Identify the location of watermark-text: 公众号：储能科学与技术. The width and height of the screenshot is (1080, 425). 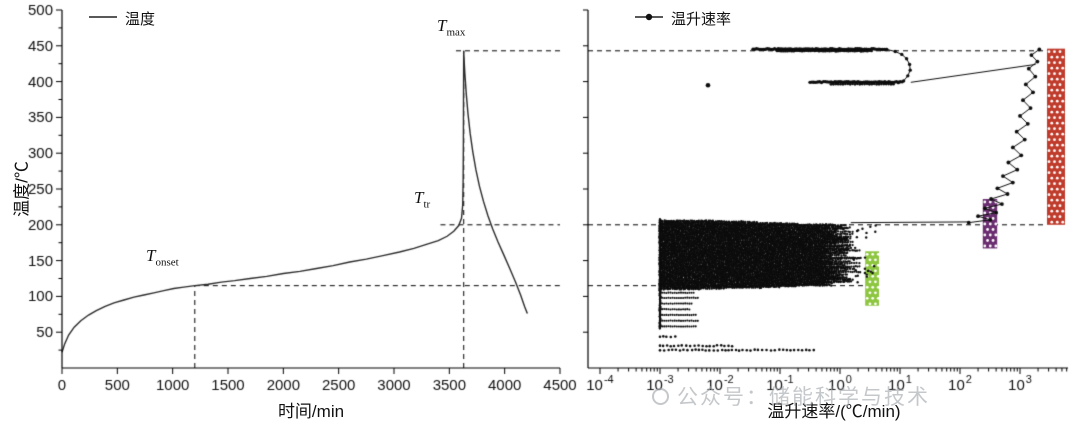
(803, 397).